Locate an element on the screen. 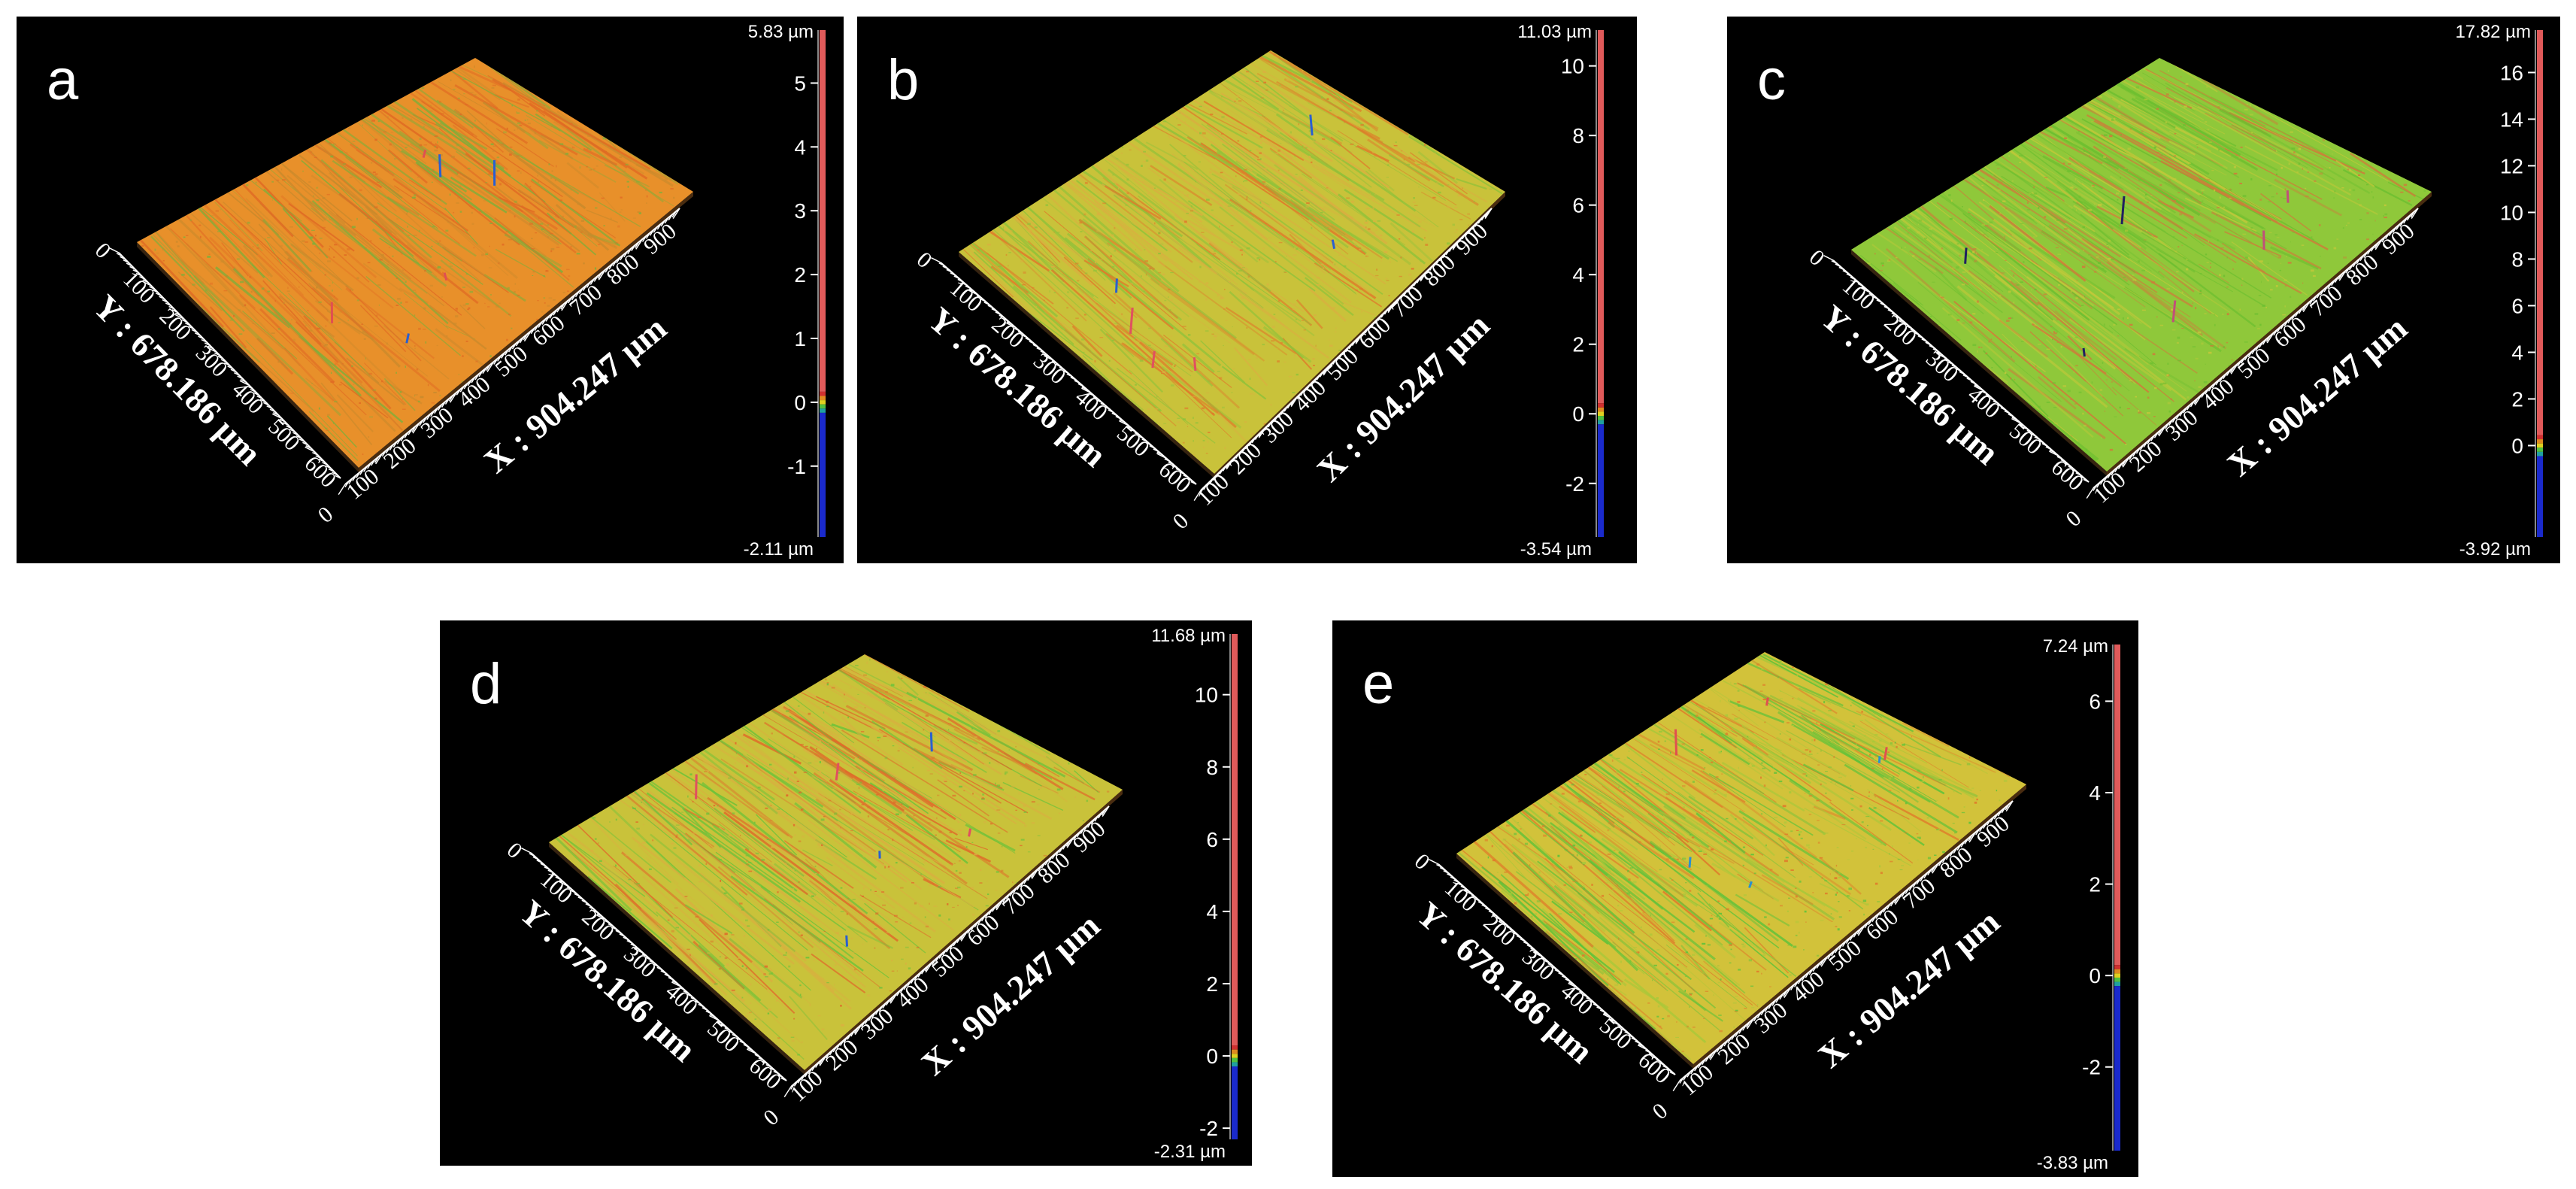  scale-tick-label: -1 is located at coordinates (796, 467).